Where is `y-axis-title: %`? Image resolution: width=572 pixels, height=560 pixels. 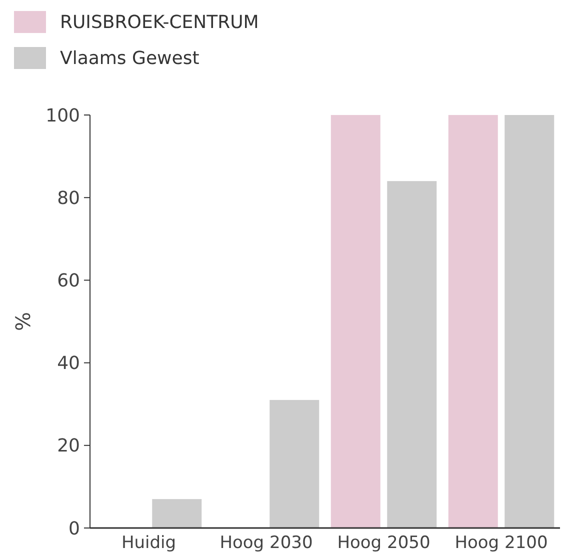
y-axis-title: % is located at coordinates (23, 322).